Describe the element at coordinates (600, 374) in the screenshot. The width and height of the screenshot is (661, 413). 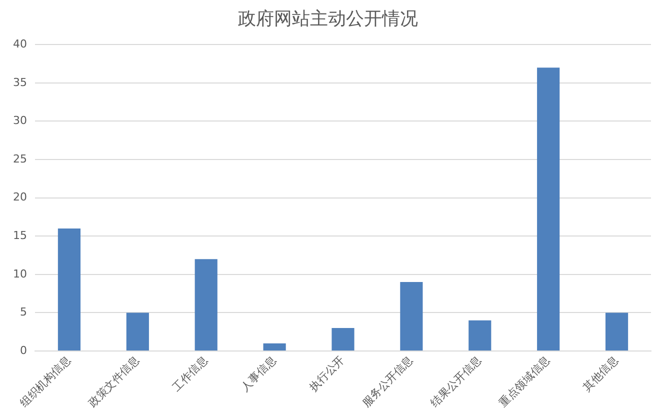
I see `x-tick-label: 其他信息` at that location.